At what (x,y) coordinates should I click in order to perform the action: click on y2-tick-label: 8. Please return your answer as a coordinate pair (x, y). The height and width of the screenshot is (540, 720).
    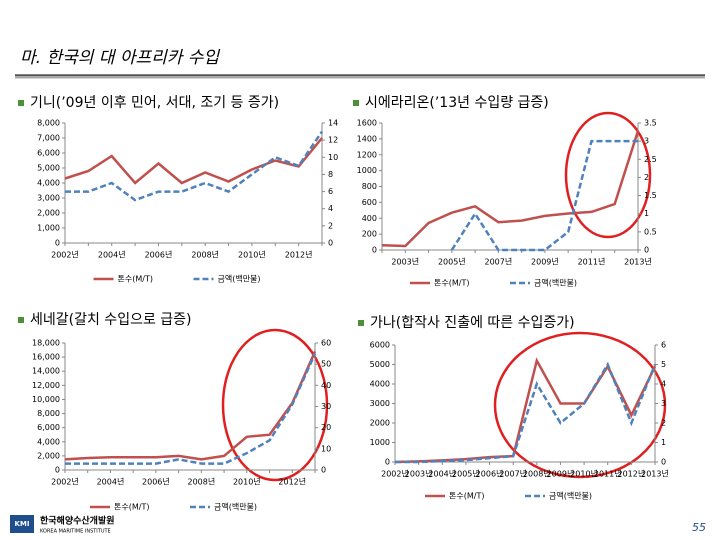
    Looking at the image, I should click on (330, 174).